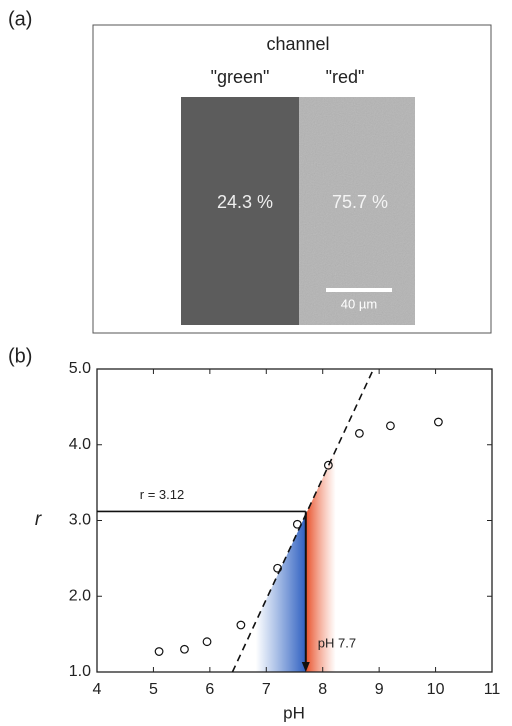  I want to click on threshold-r-label: r = 3.12, so click(162, 494).